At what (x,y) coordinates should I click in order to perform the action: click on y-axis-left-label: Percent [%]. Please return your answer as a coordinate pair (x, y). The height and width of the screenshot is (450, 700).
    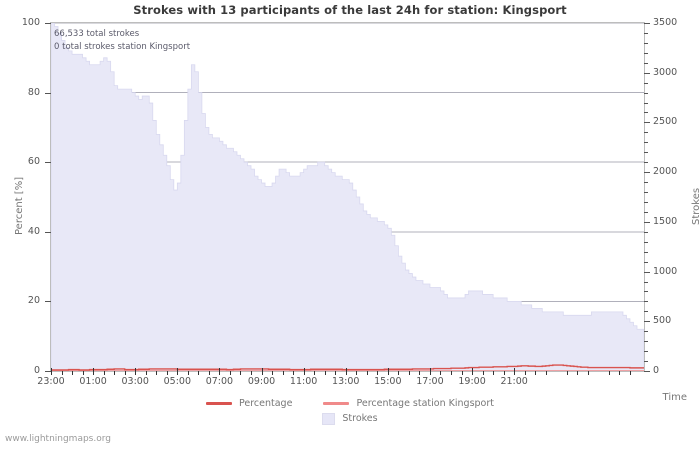
    Looking at the image, I should click on (19, 205).